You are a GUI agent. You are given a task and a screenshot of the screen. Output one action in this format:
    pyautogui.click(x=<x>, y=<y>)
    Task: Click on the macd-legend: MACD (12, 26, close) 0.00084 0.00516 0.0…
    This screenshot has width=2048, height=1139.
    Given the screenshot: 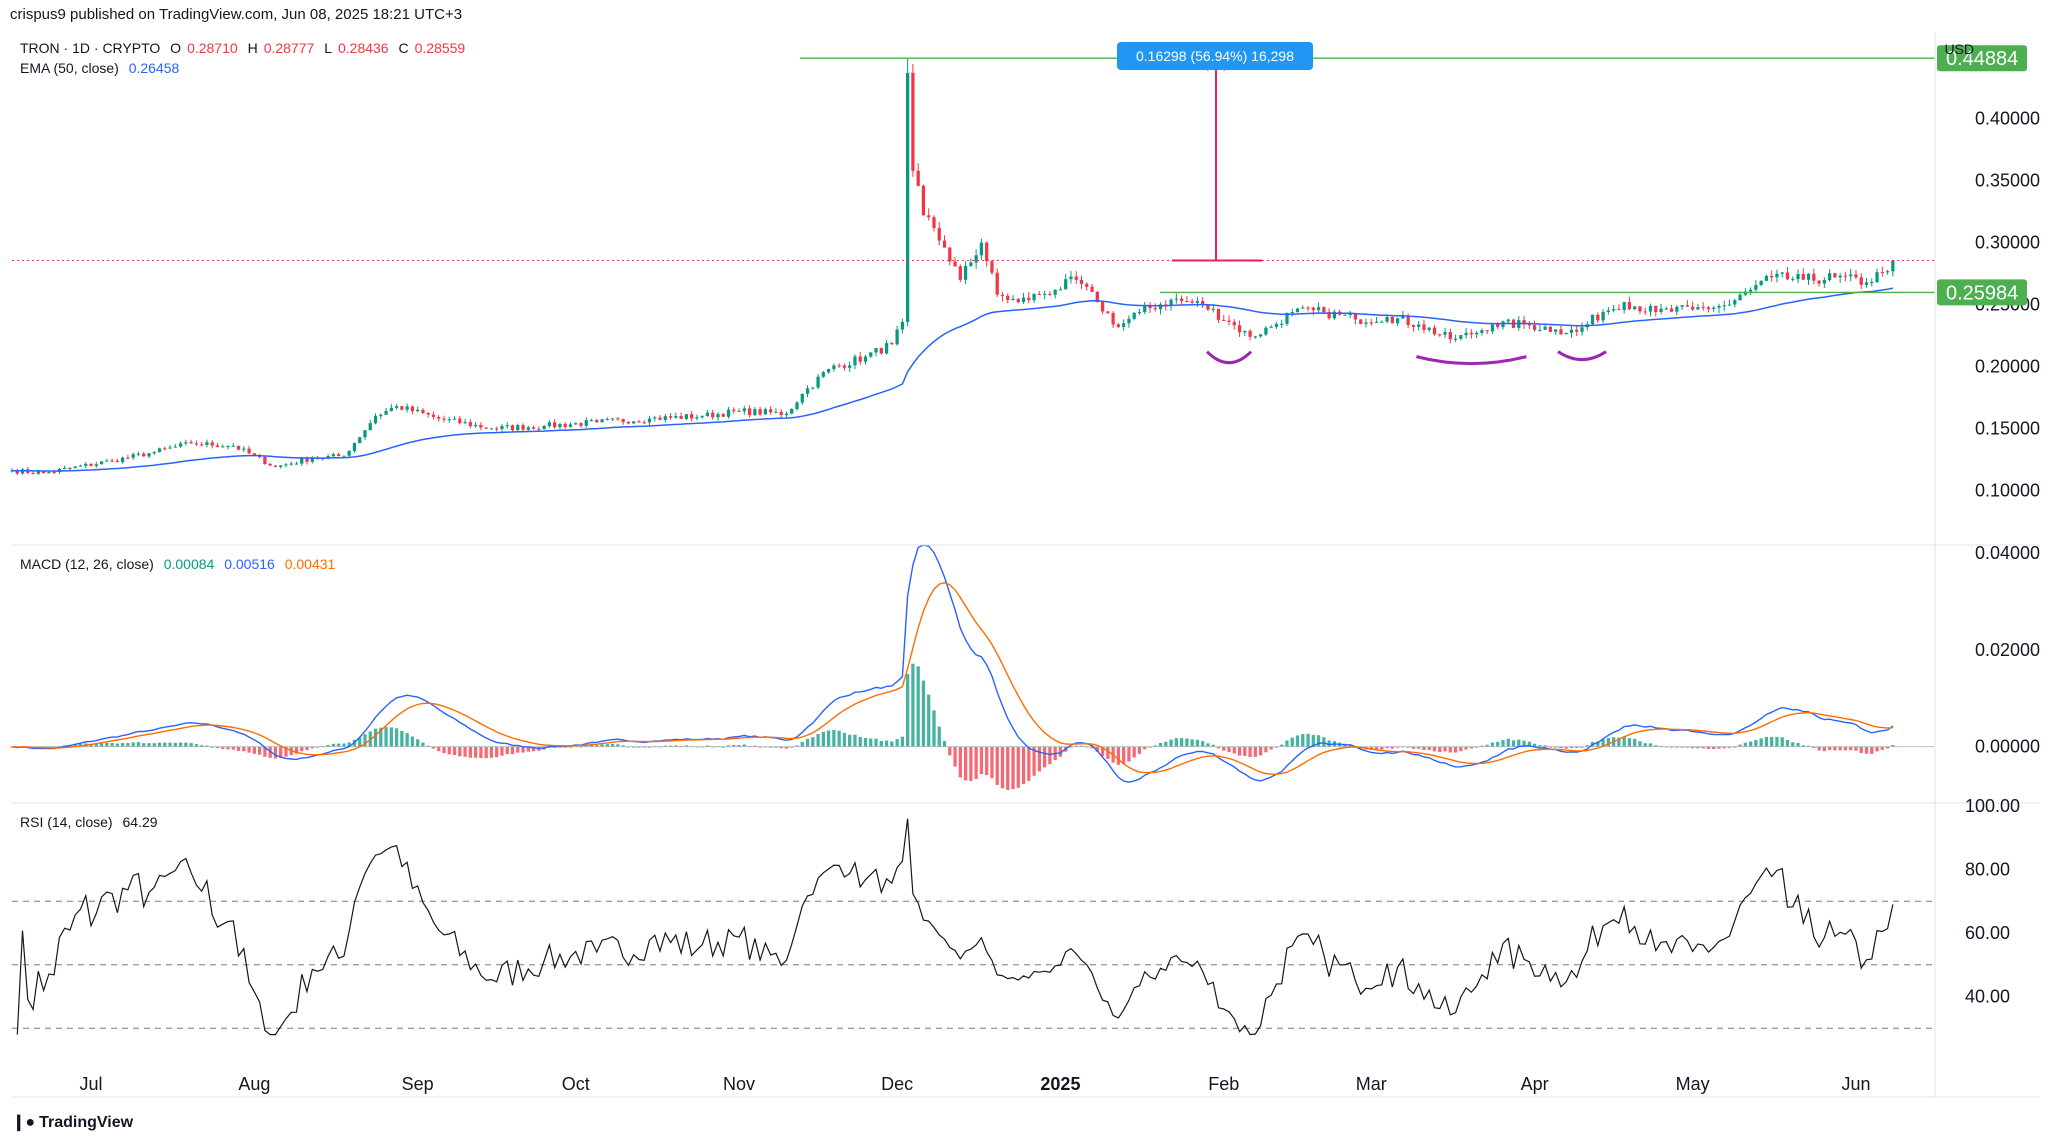 What is the action you would take?
    pyautogui.click(x=180, y=564)
    